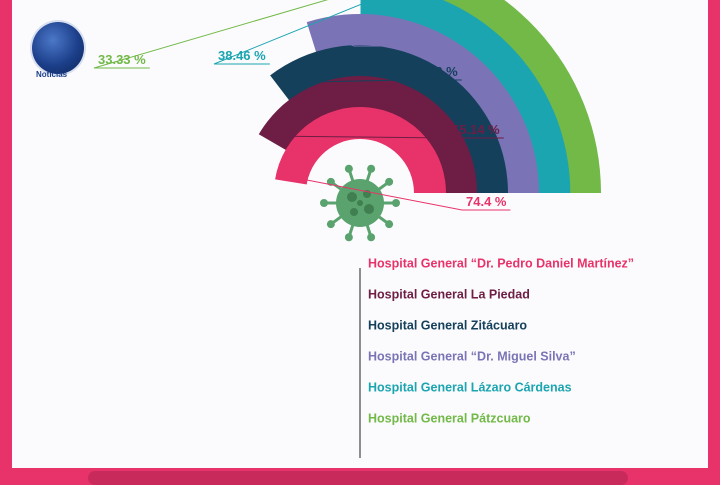 The width and height of the screenshot is (720, 485). Describe the element at coordinates (52, 74) in the screenshot. I see `logo-label: Noticias` at that location.